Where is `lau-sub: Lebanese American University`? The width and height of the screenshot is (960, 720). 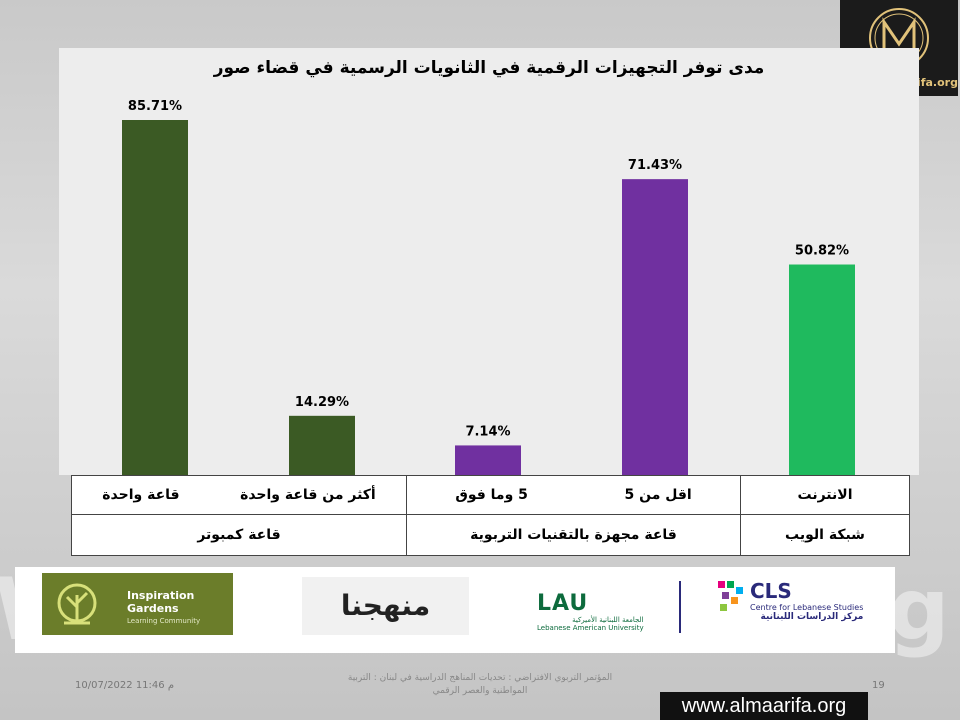 lau-sub: Lebanese American University is located at coordinates (590, 628).